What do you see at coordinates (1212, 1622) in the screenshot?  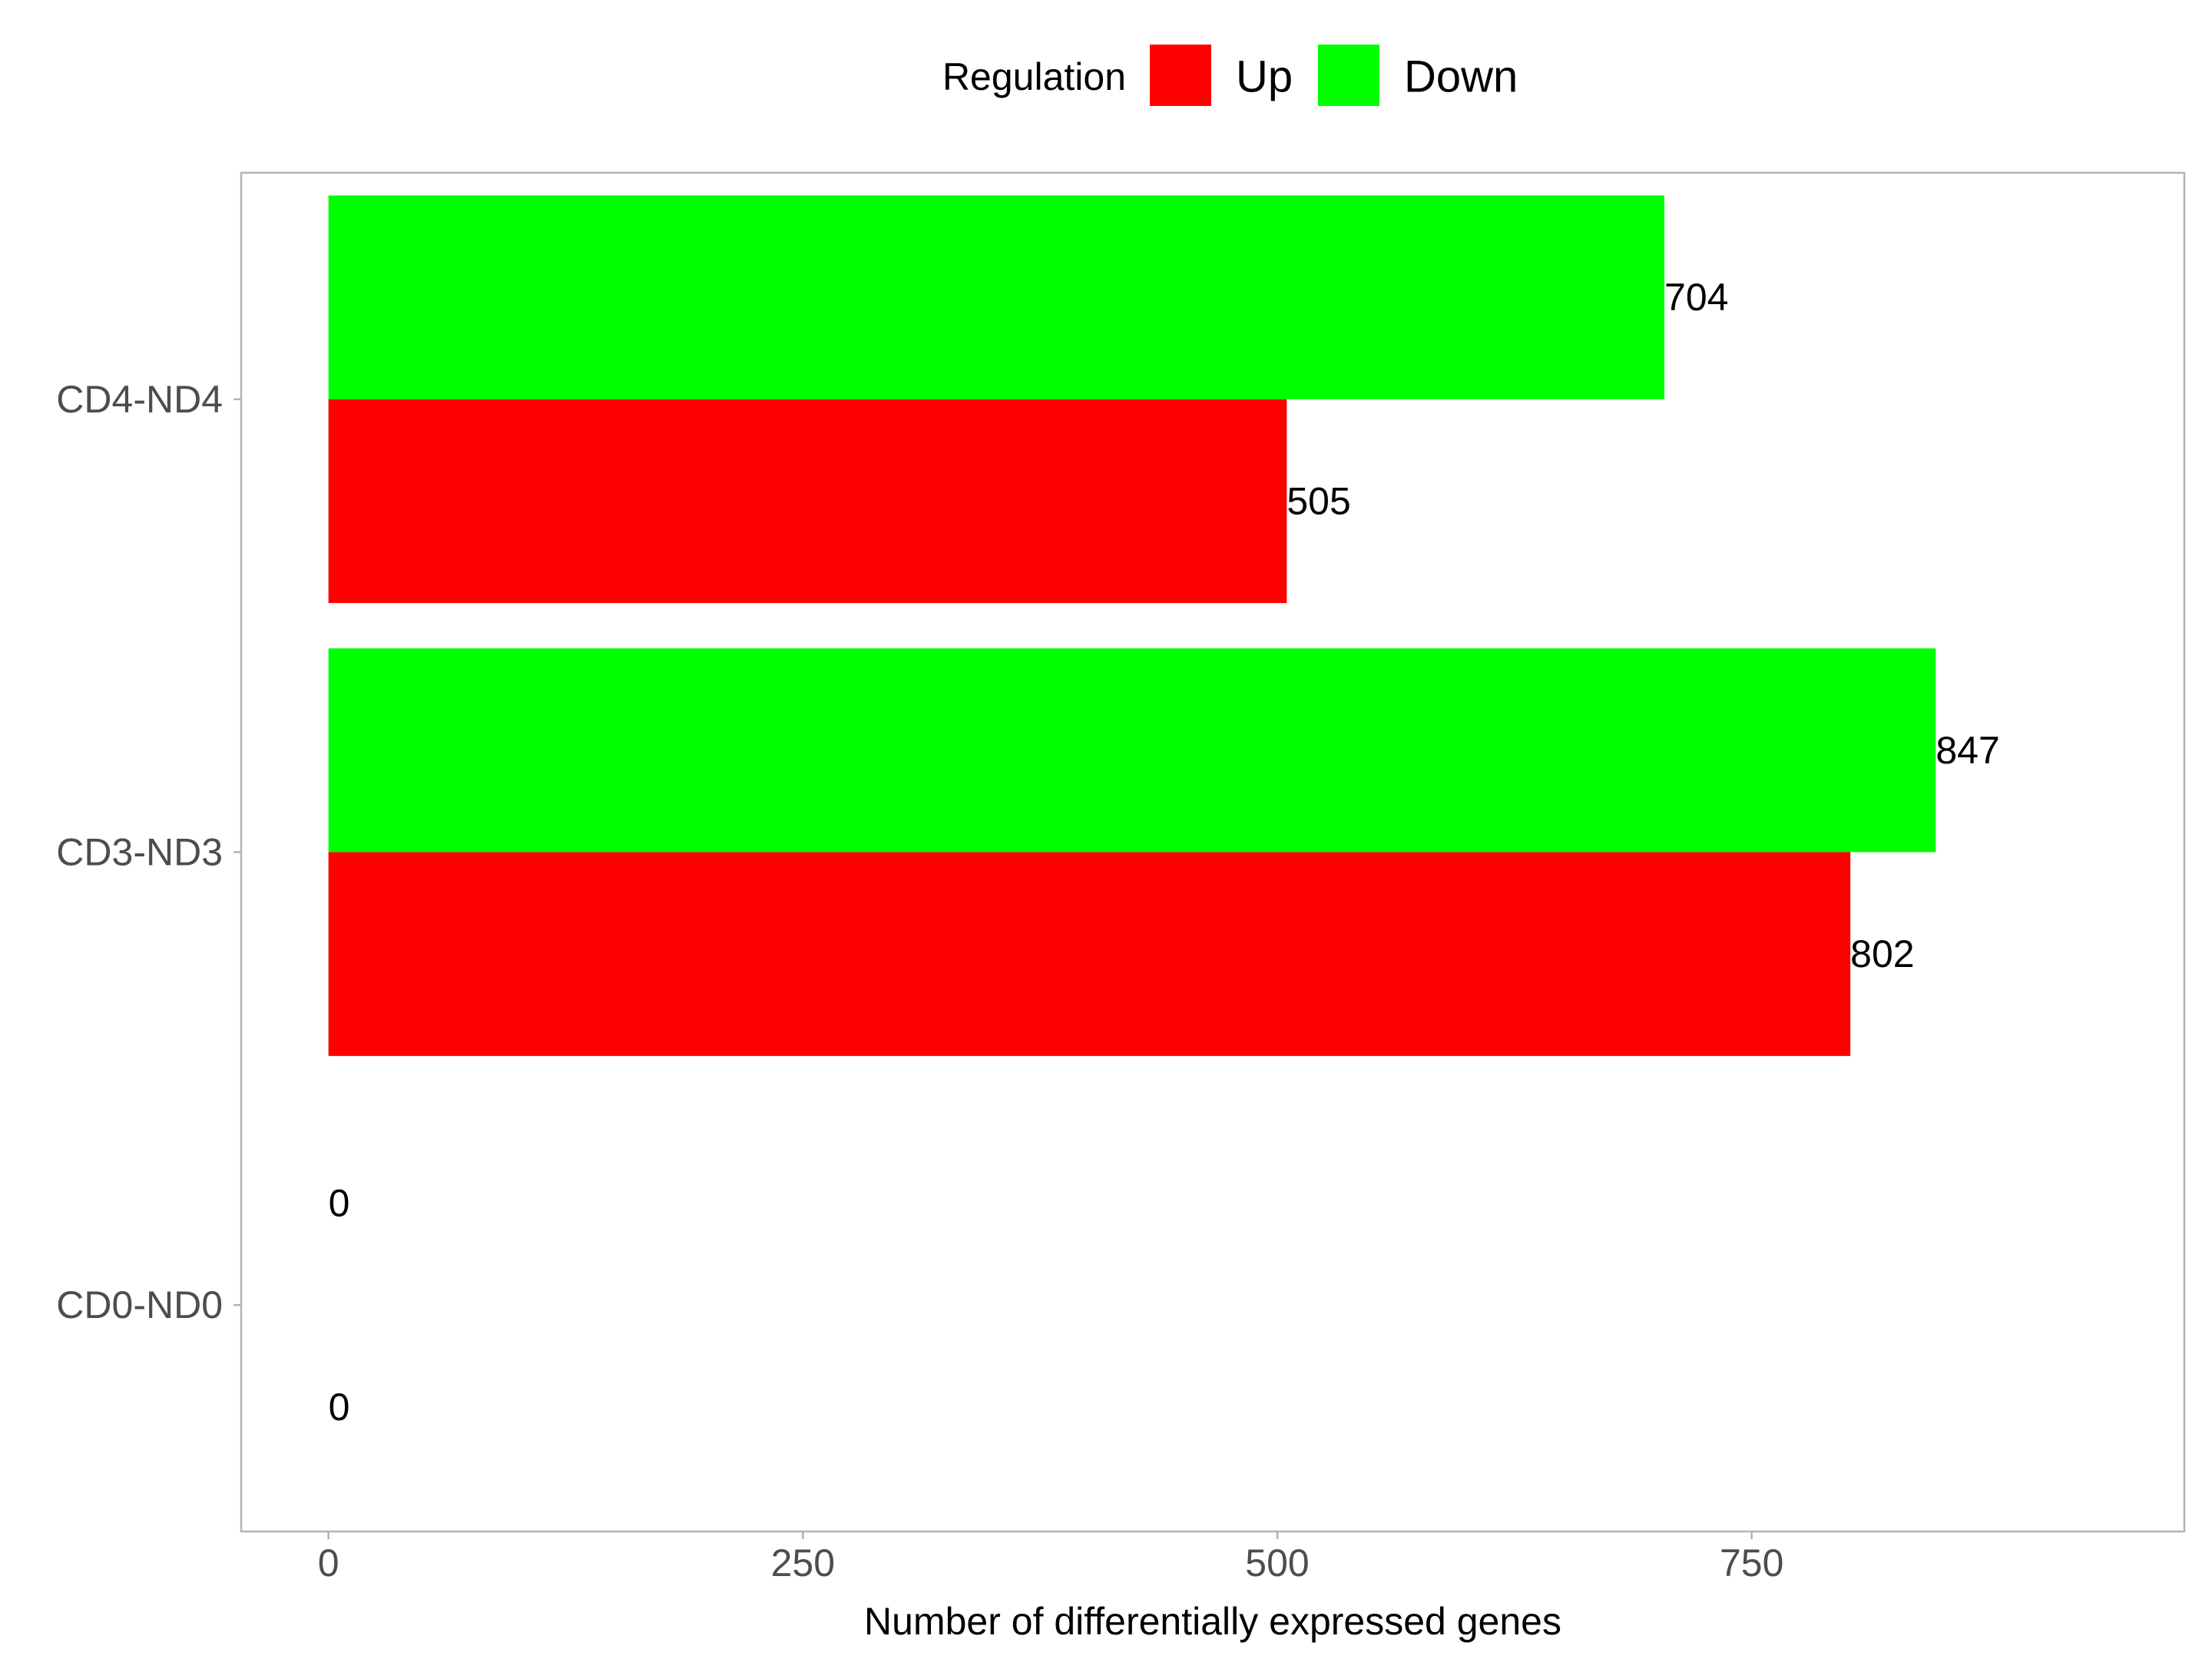 I see `x-axis-title: Number of differentially expressed genes` at bounding box center [1212, 1622].